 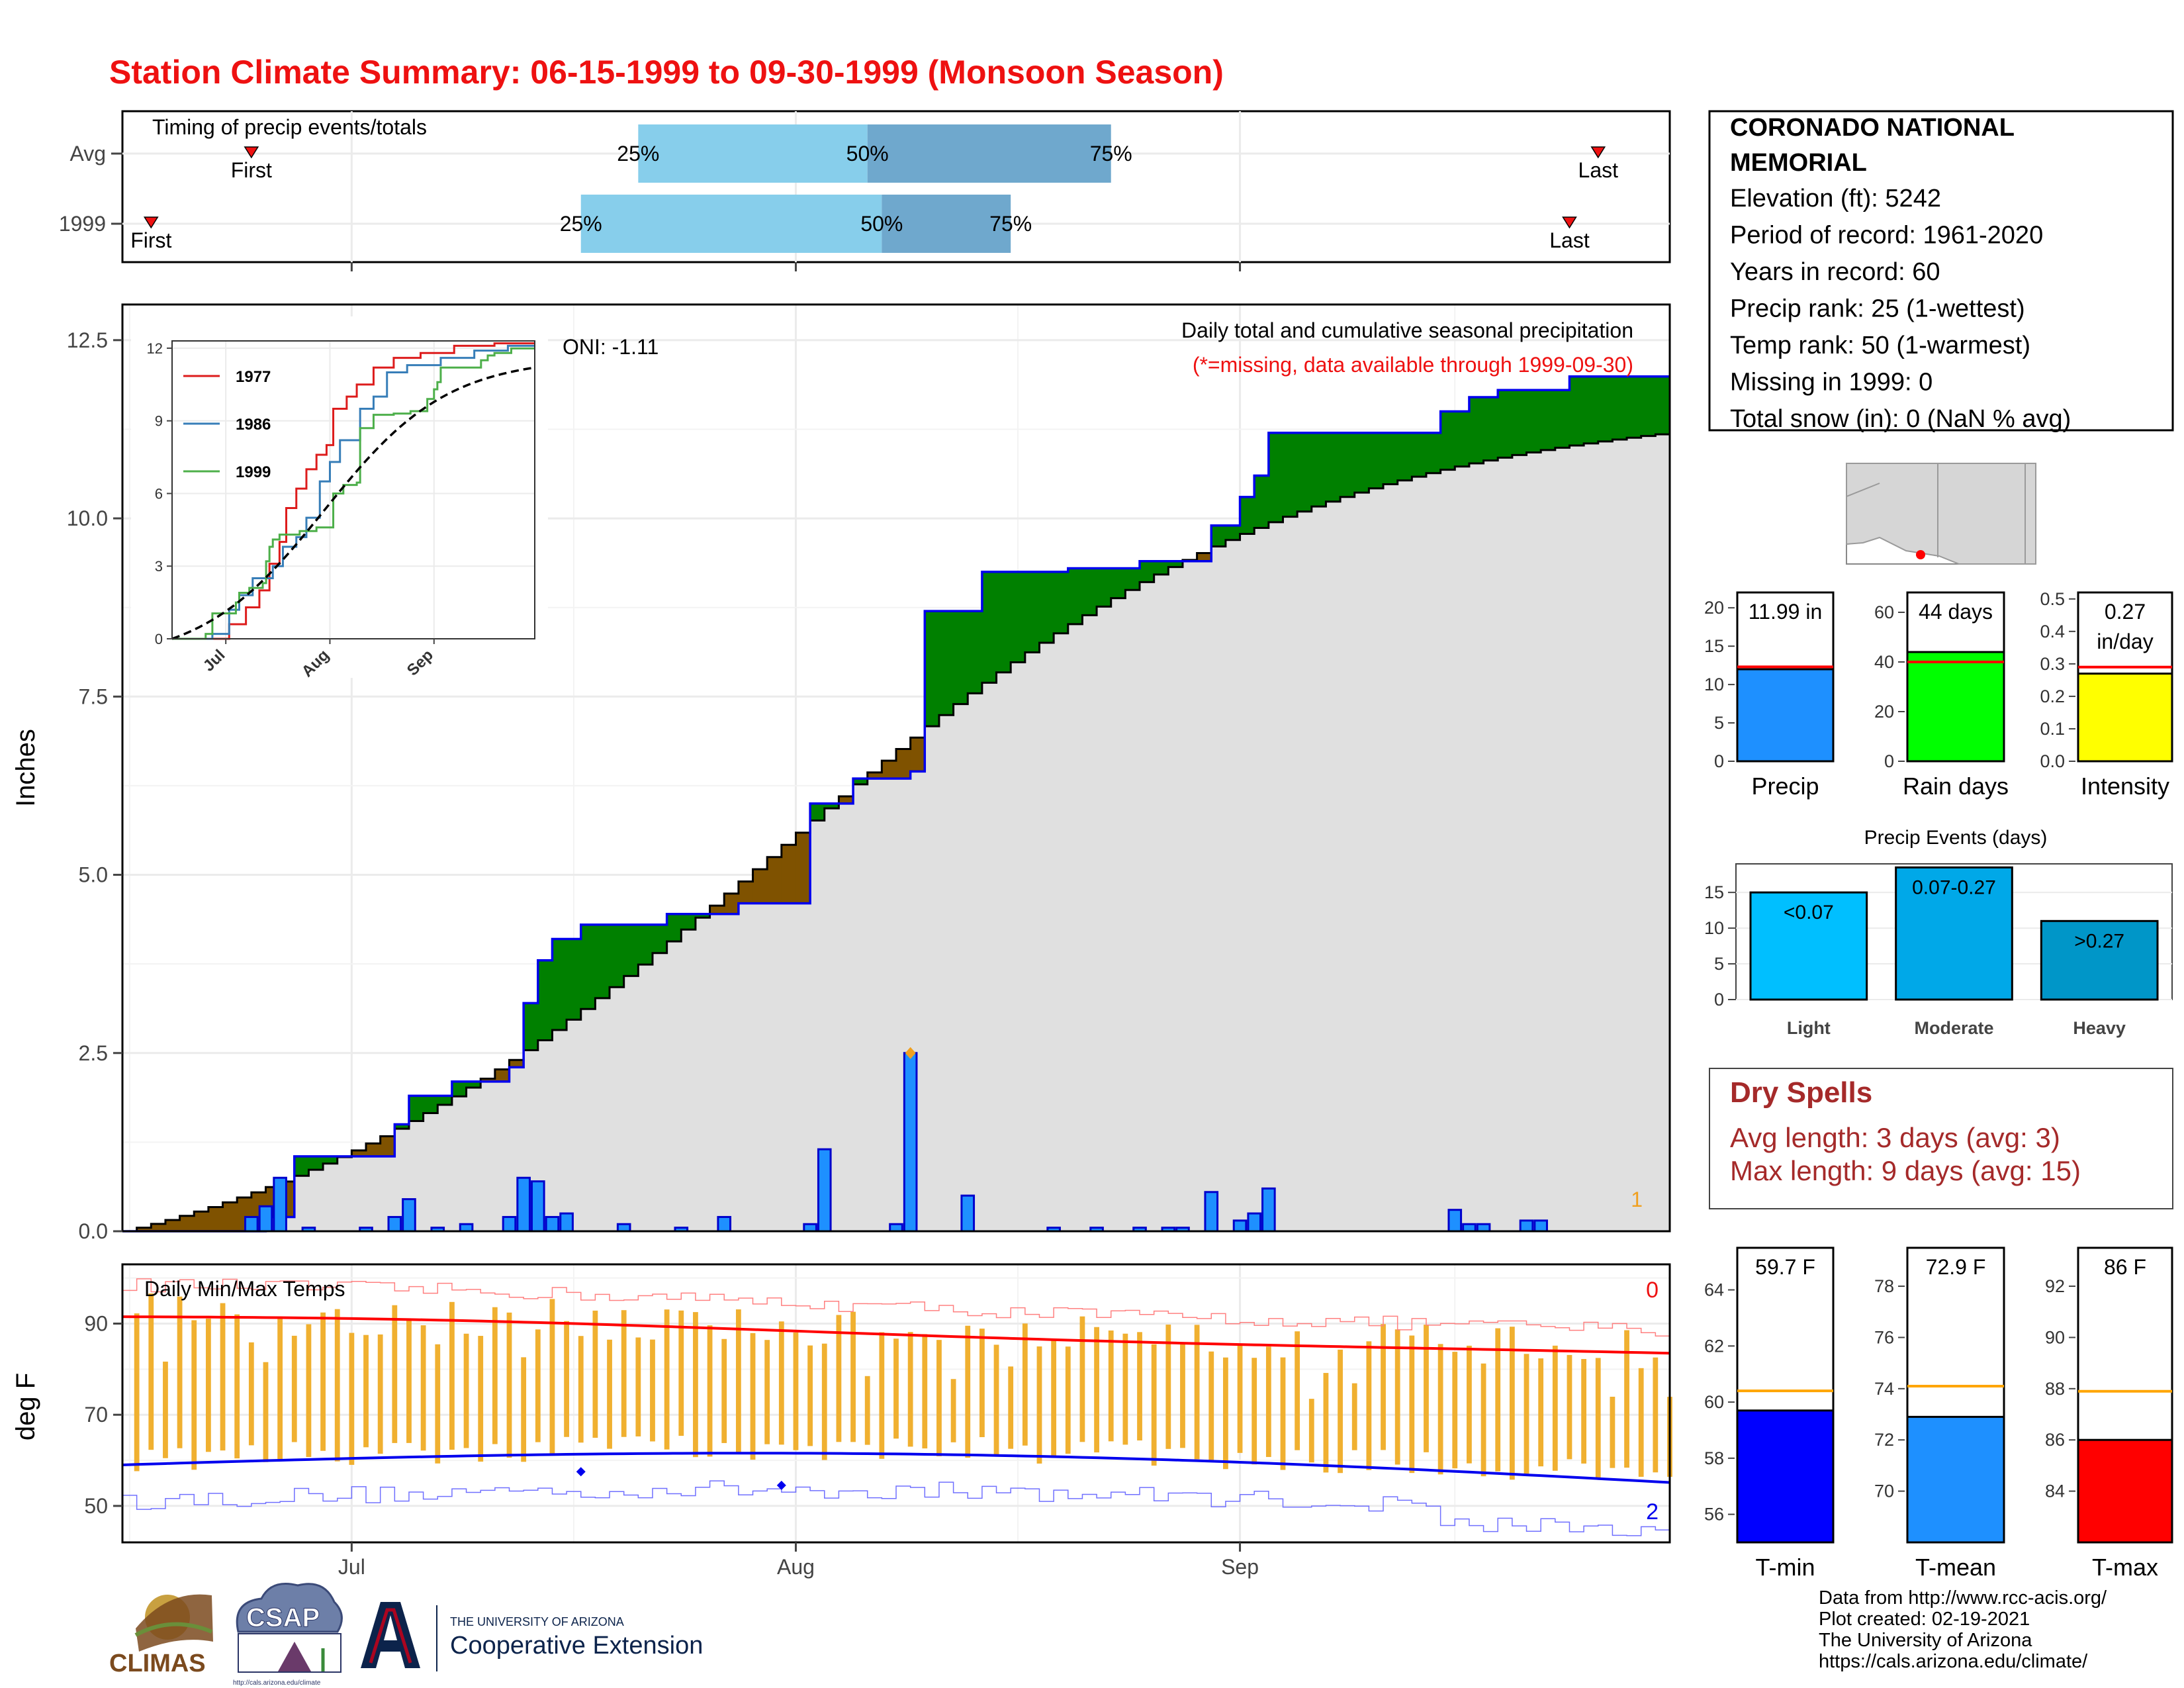 What do you see at coordinates (638, 153) in the screenshot?
I see `timing-label-q25-Avg: 25%` at bounding box center [638, 153].